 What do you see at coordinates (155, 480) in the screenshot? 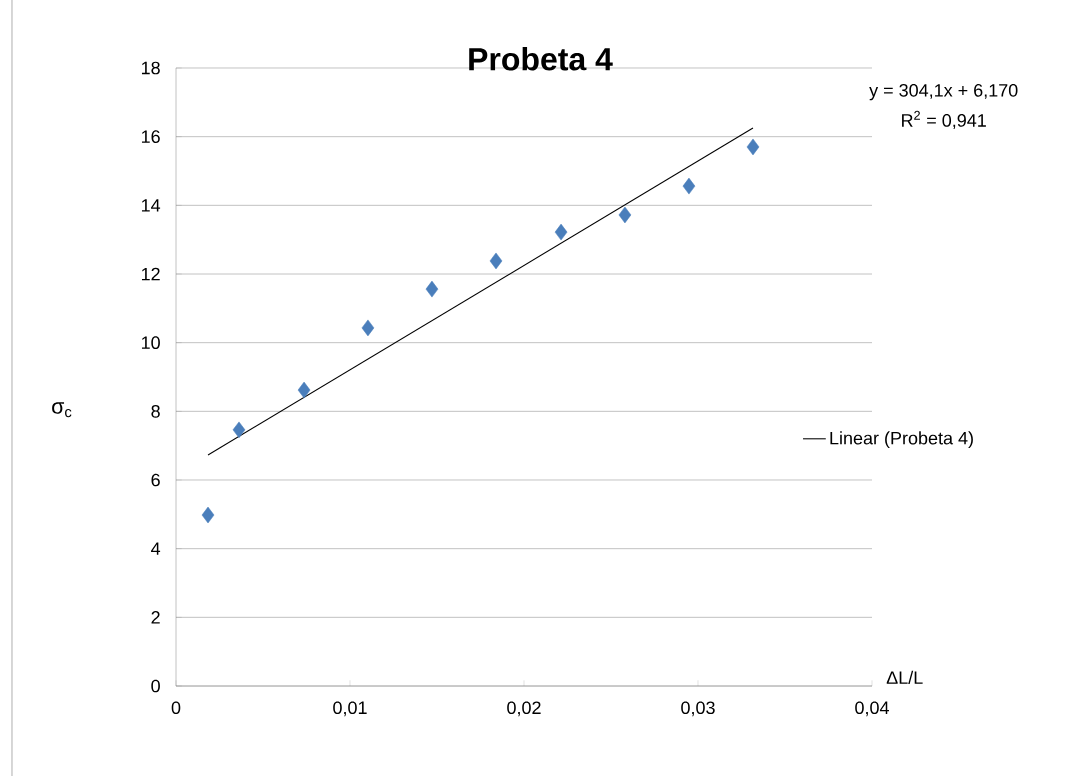
I see `y-tick-label: 6` at bounding box center [155, 480].